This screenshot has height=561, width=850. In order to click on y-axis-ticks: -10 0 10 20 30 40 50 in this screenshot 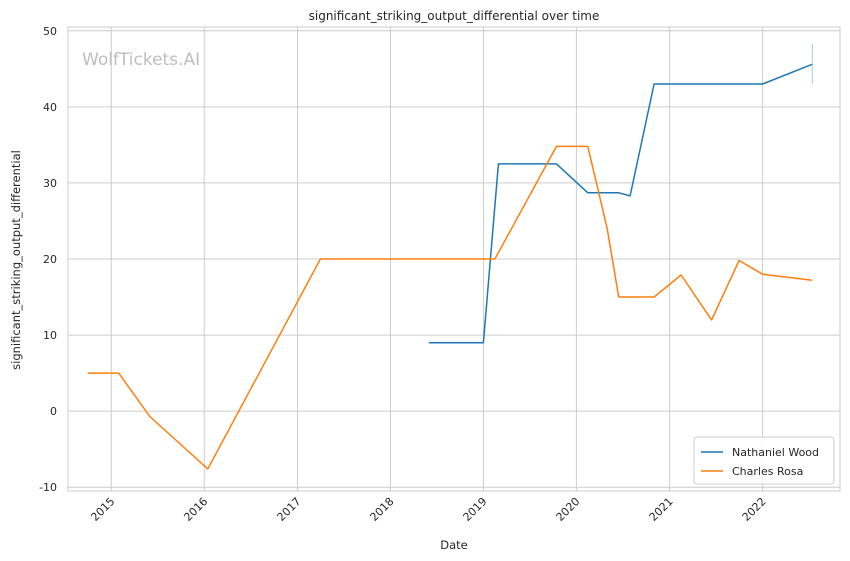, I will do `click(48, 259)`.